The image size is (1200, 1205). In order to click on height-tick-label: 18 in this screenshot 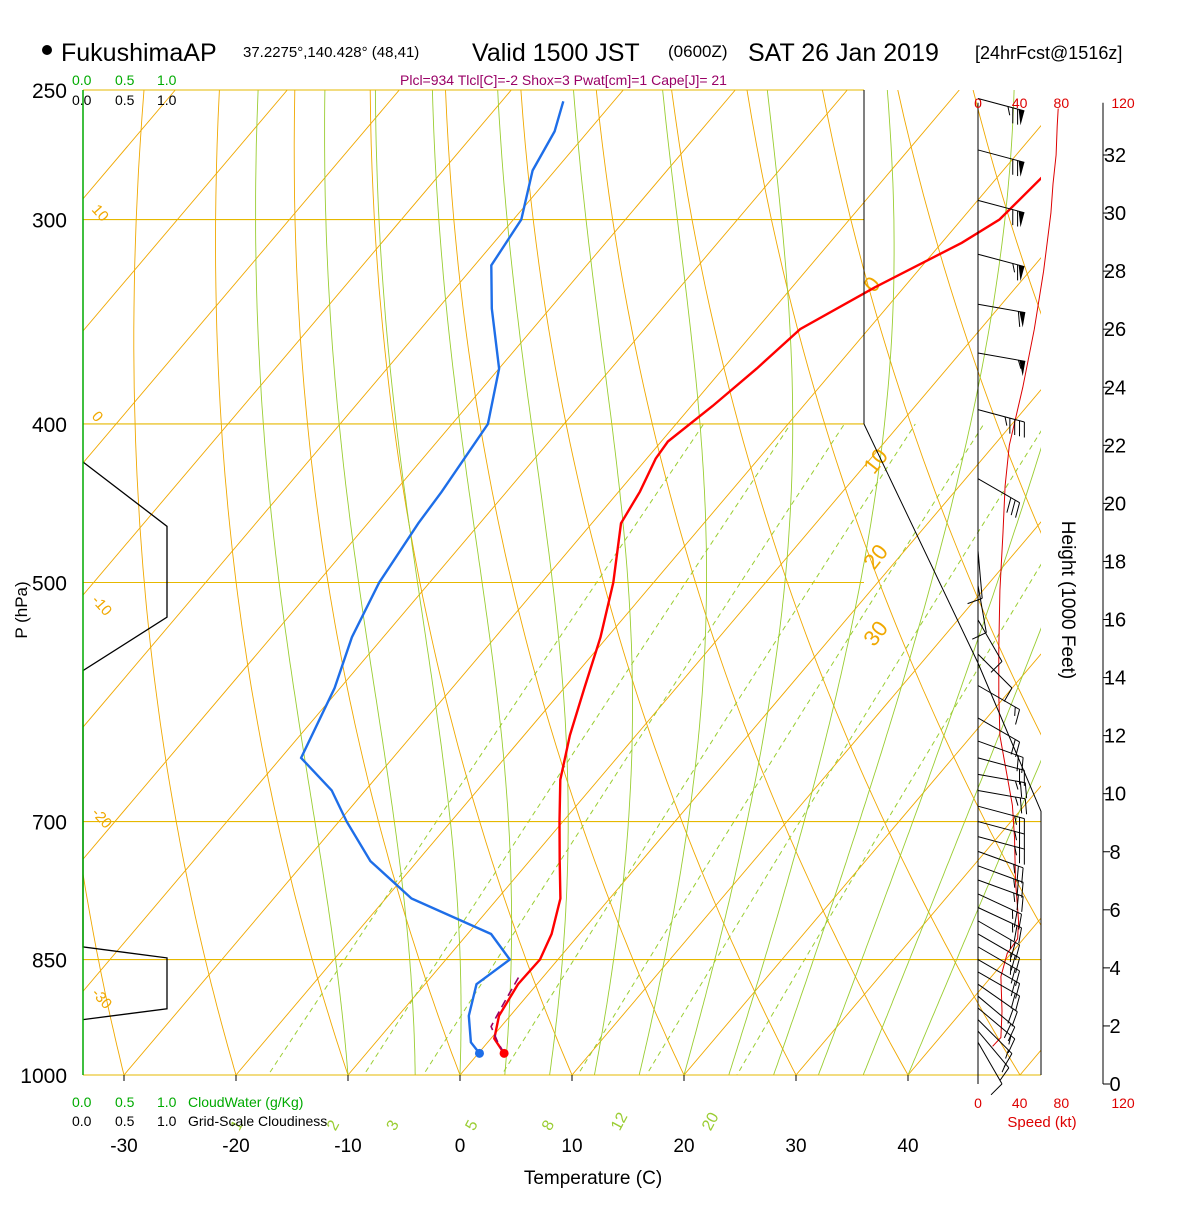, I will do `click(1115, 562)`.